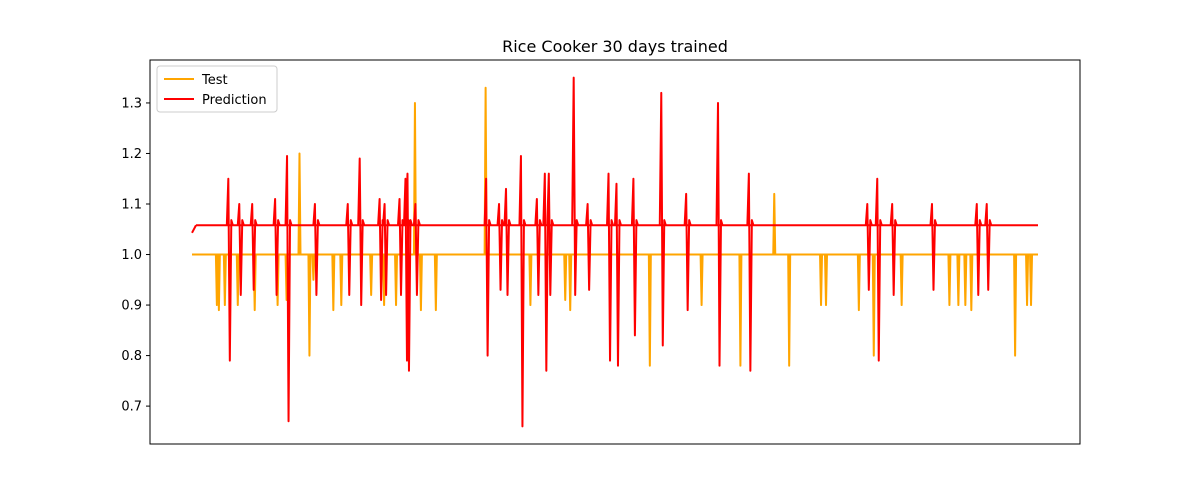  Describe the element at coordinates (194, 229) in the screenshot. I see `prediction-start-ramp` at that location.